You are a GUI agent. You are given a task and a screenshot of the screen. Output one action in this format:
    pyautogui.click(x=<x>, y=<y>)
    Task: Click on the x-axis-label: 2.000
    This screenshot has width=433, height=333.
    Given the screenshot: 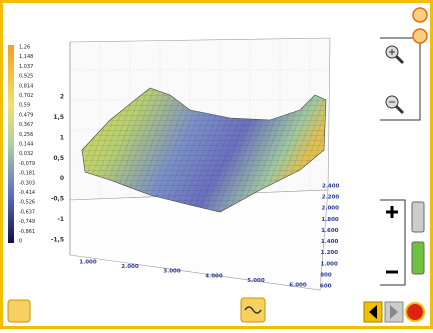 What is the action you would take?
    pyautogui.click(x=130, y=267)
    